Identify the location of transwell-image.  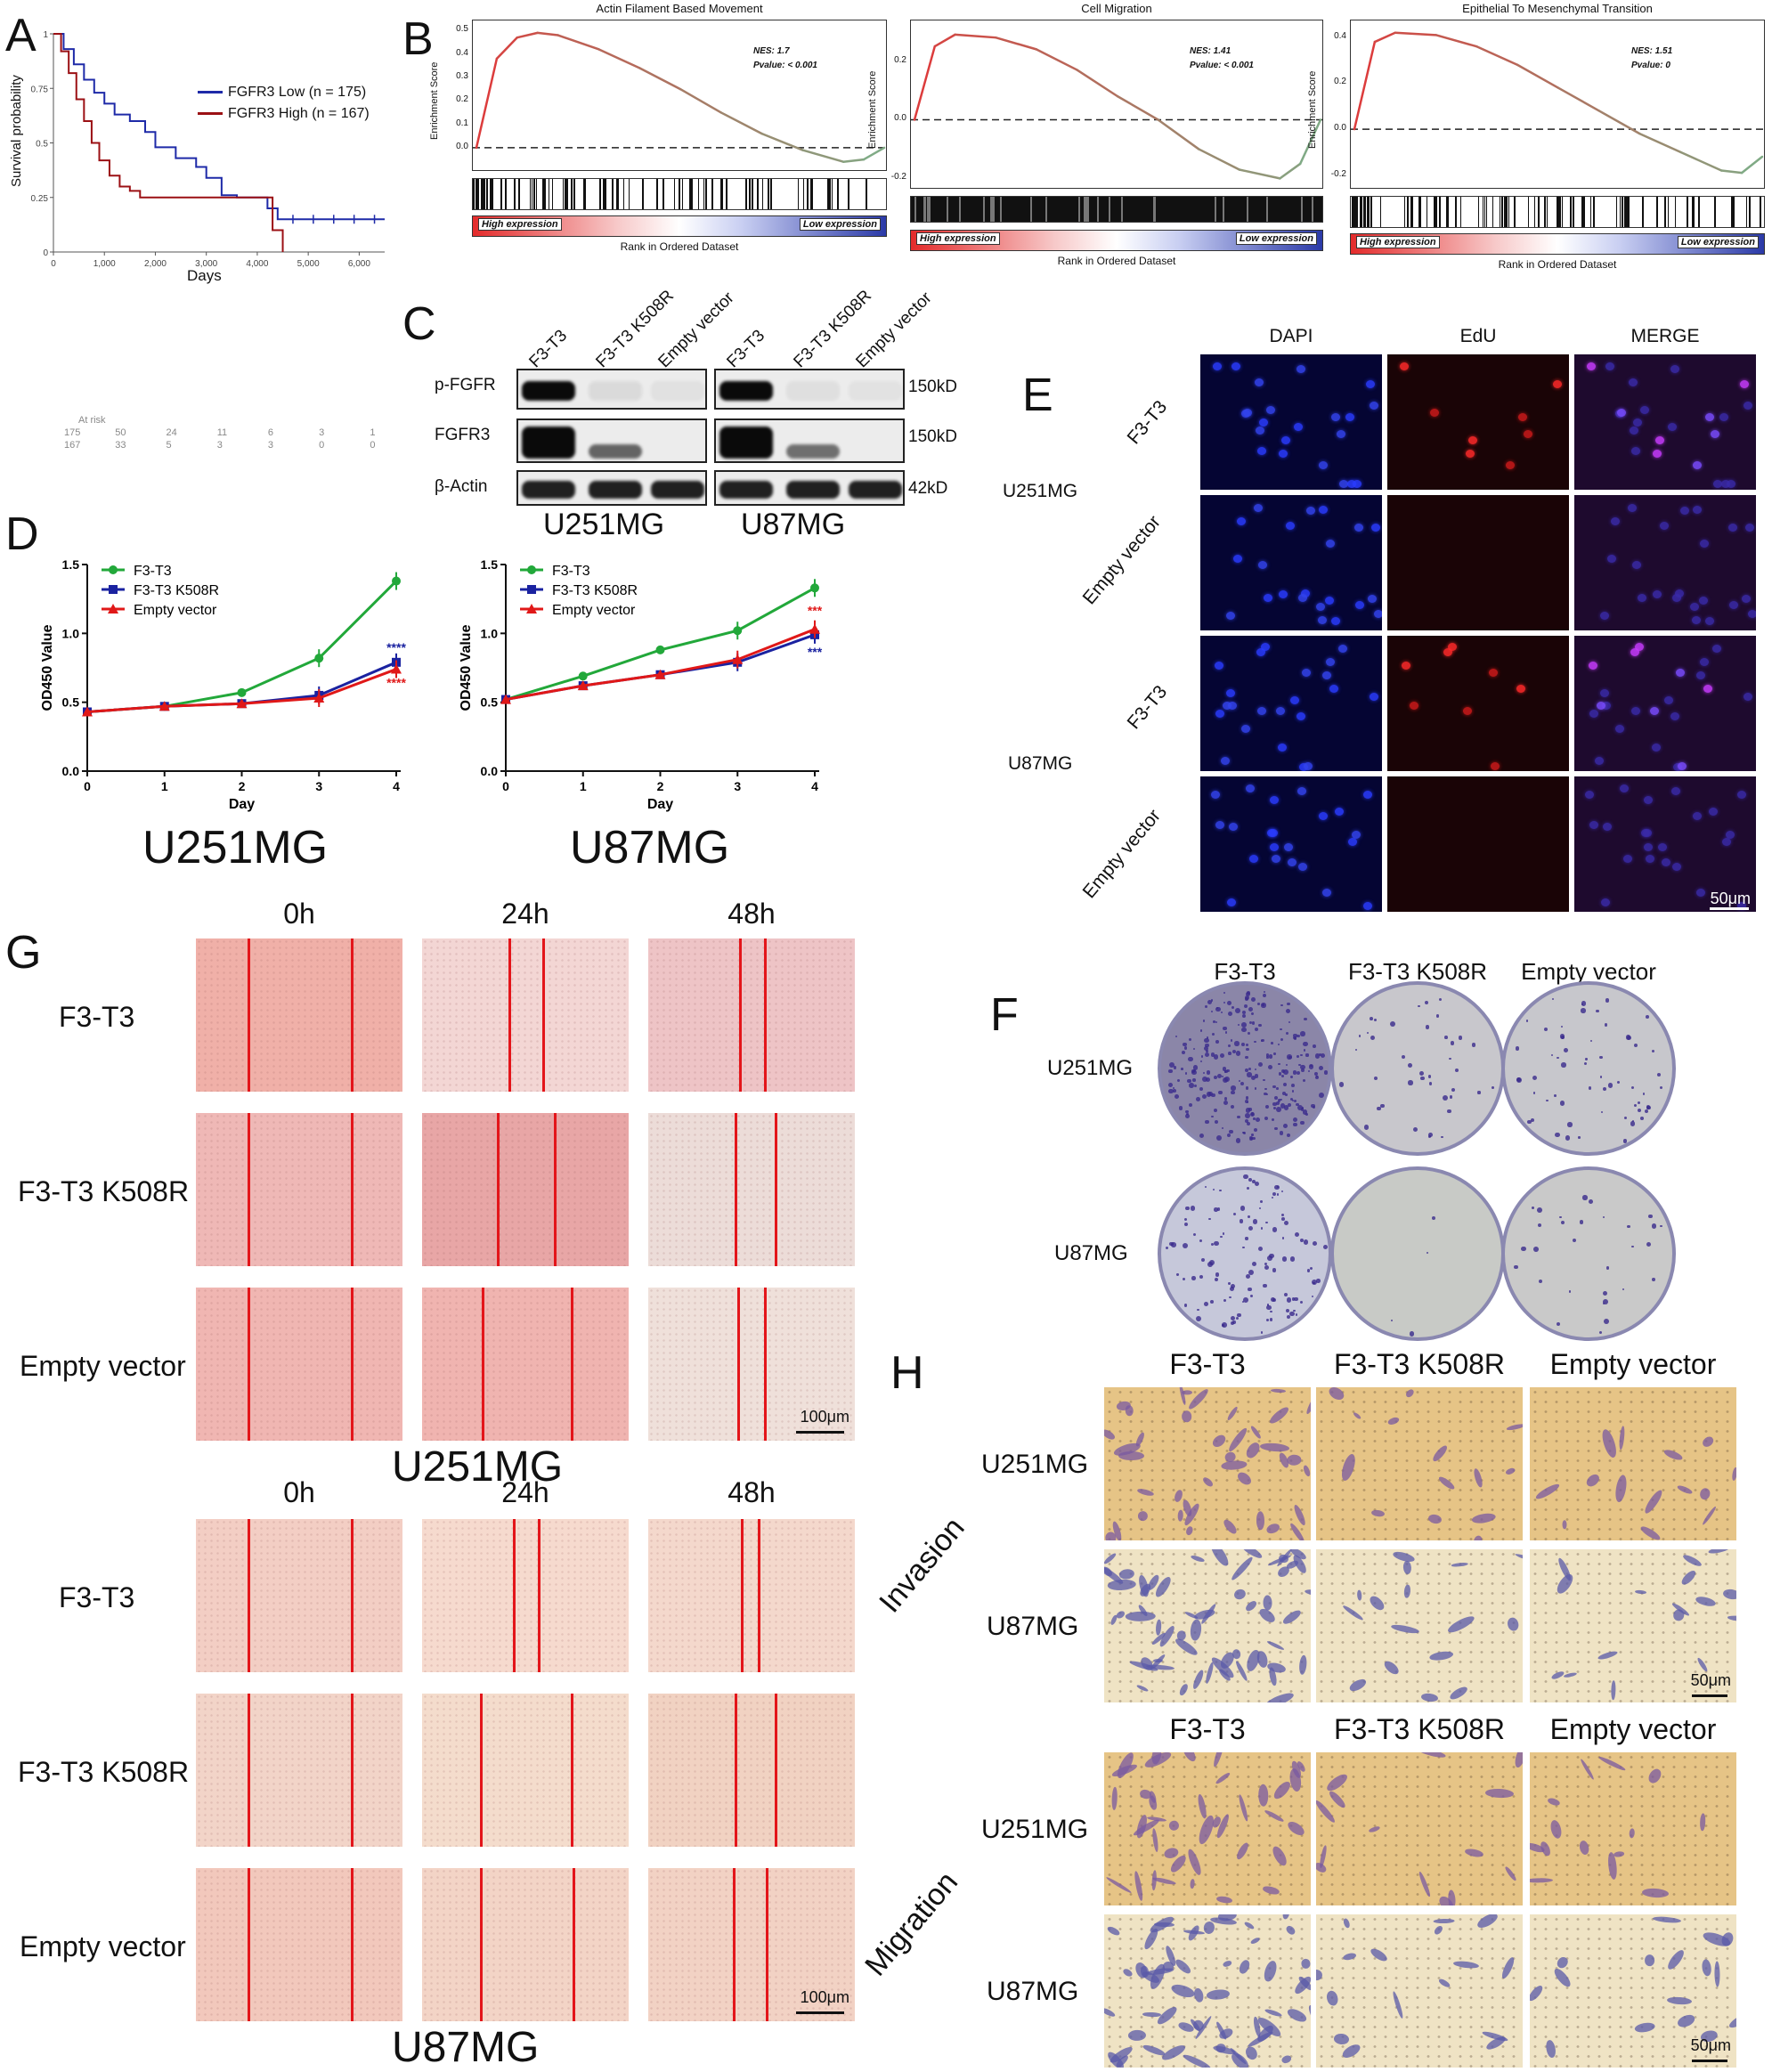
(1420, 1828).